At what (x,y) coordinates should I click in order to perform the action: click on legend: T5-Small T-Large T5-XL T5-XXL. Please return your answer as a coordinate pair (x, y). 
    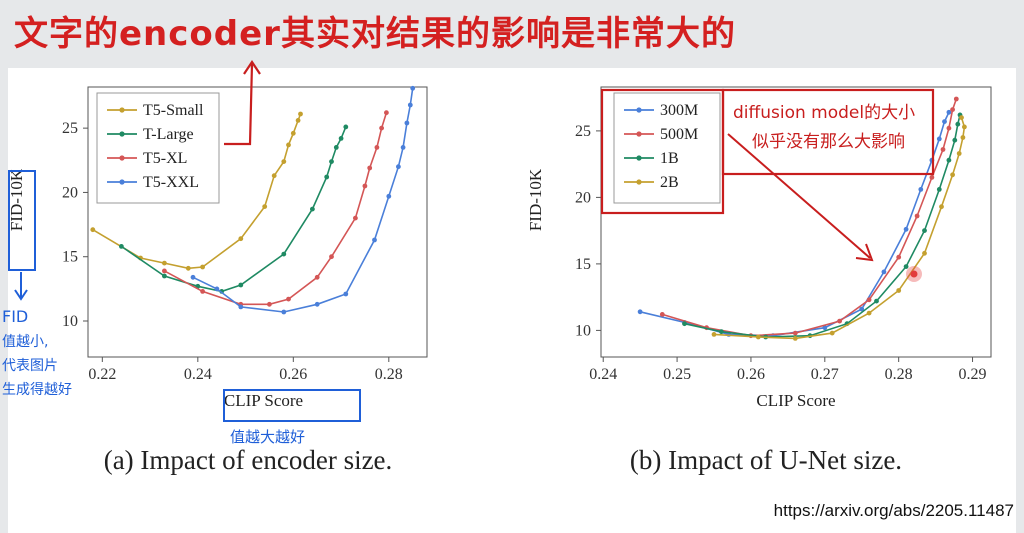
    Looking at the image, I should click on (158, 148).